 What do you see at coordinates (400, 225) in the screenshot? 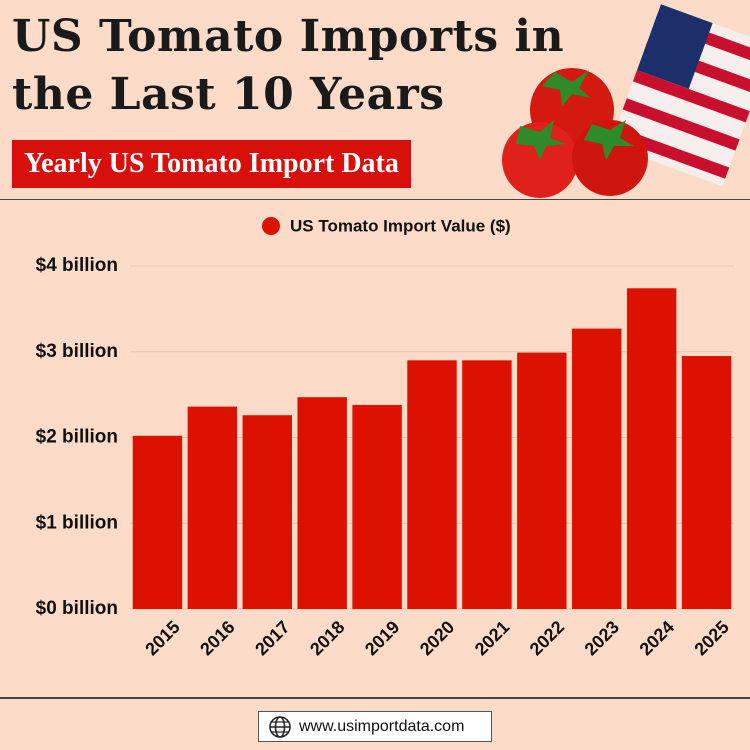
I see `legend-label: US Tomato Import Value ($)` at bounding box center [400, 225].